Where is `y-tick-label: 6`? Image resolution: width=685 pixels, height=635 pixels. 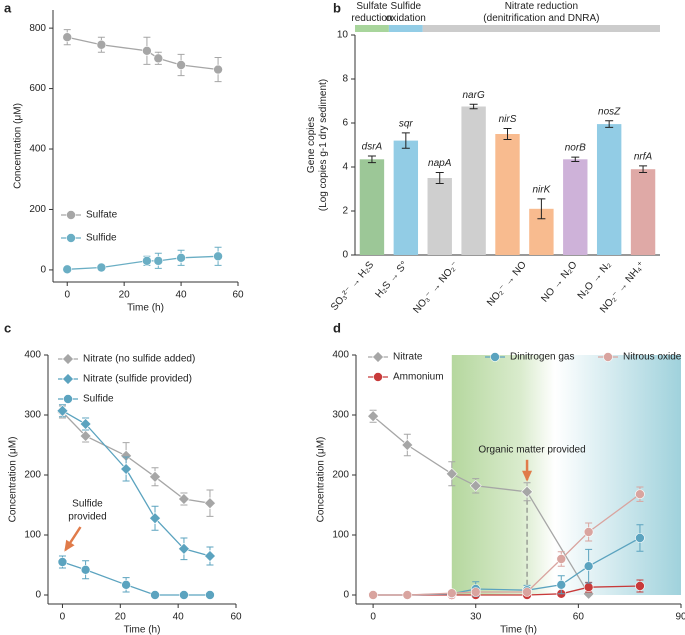 y-tick-label: 6 is located at coordinates (345, 123).